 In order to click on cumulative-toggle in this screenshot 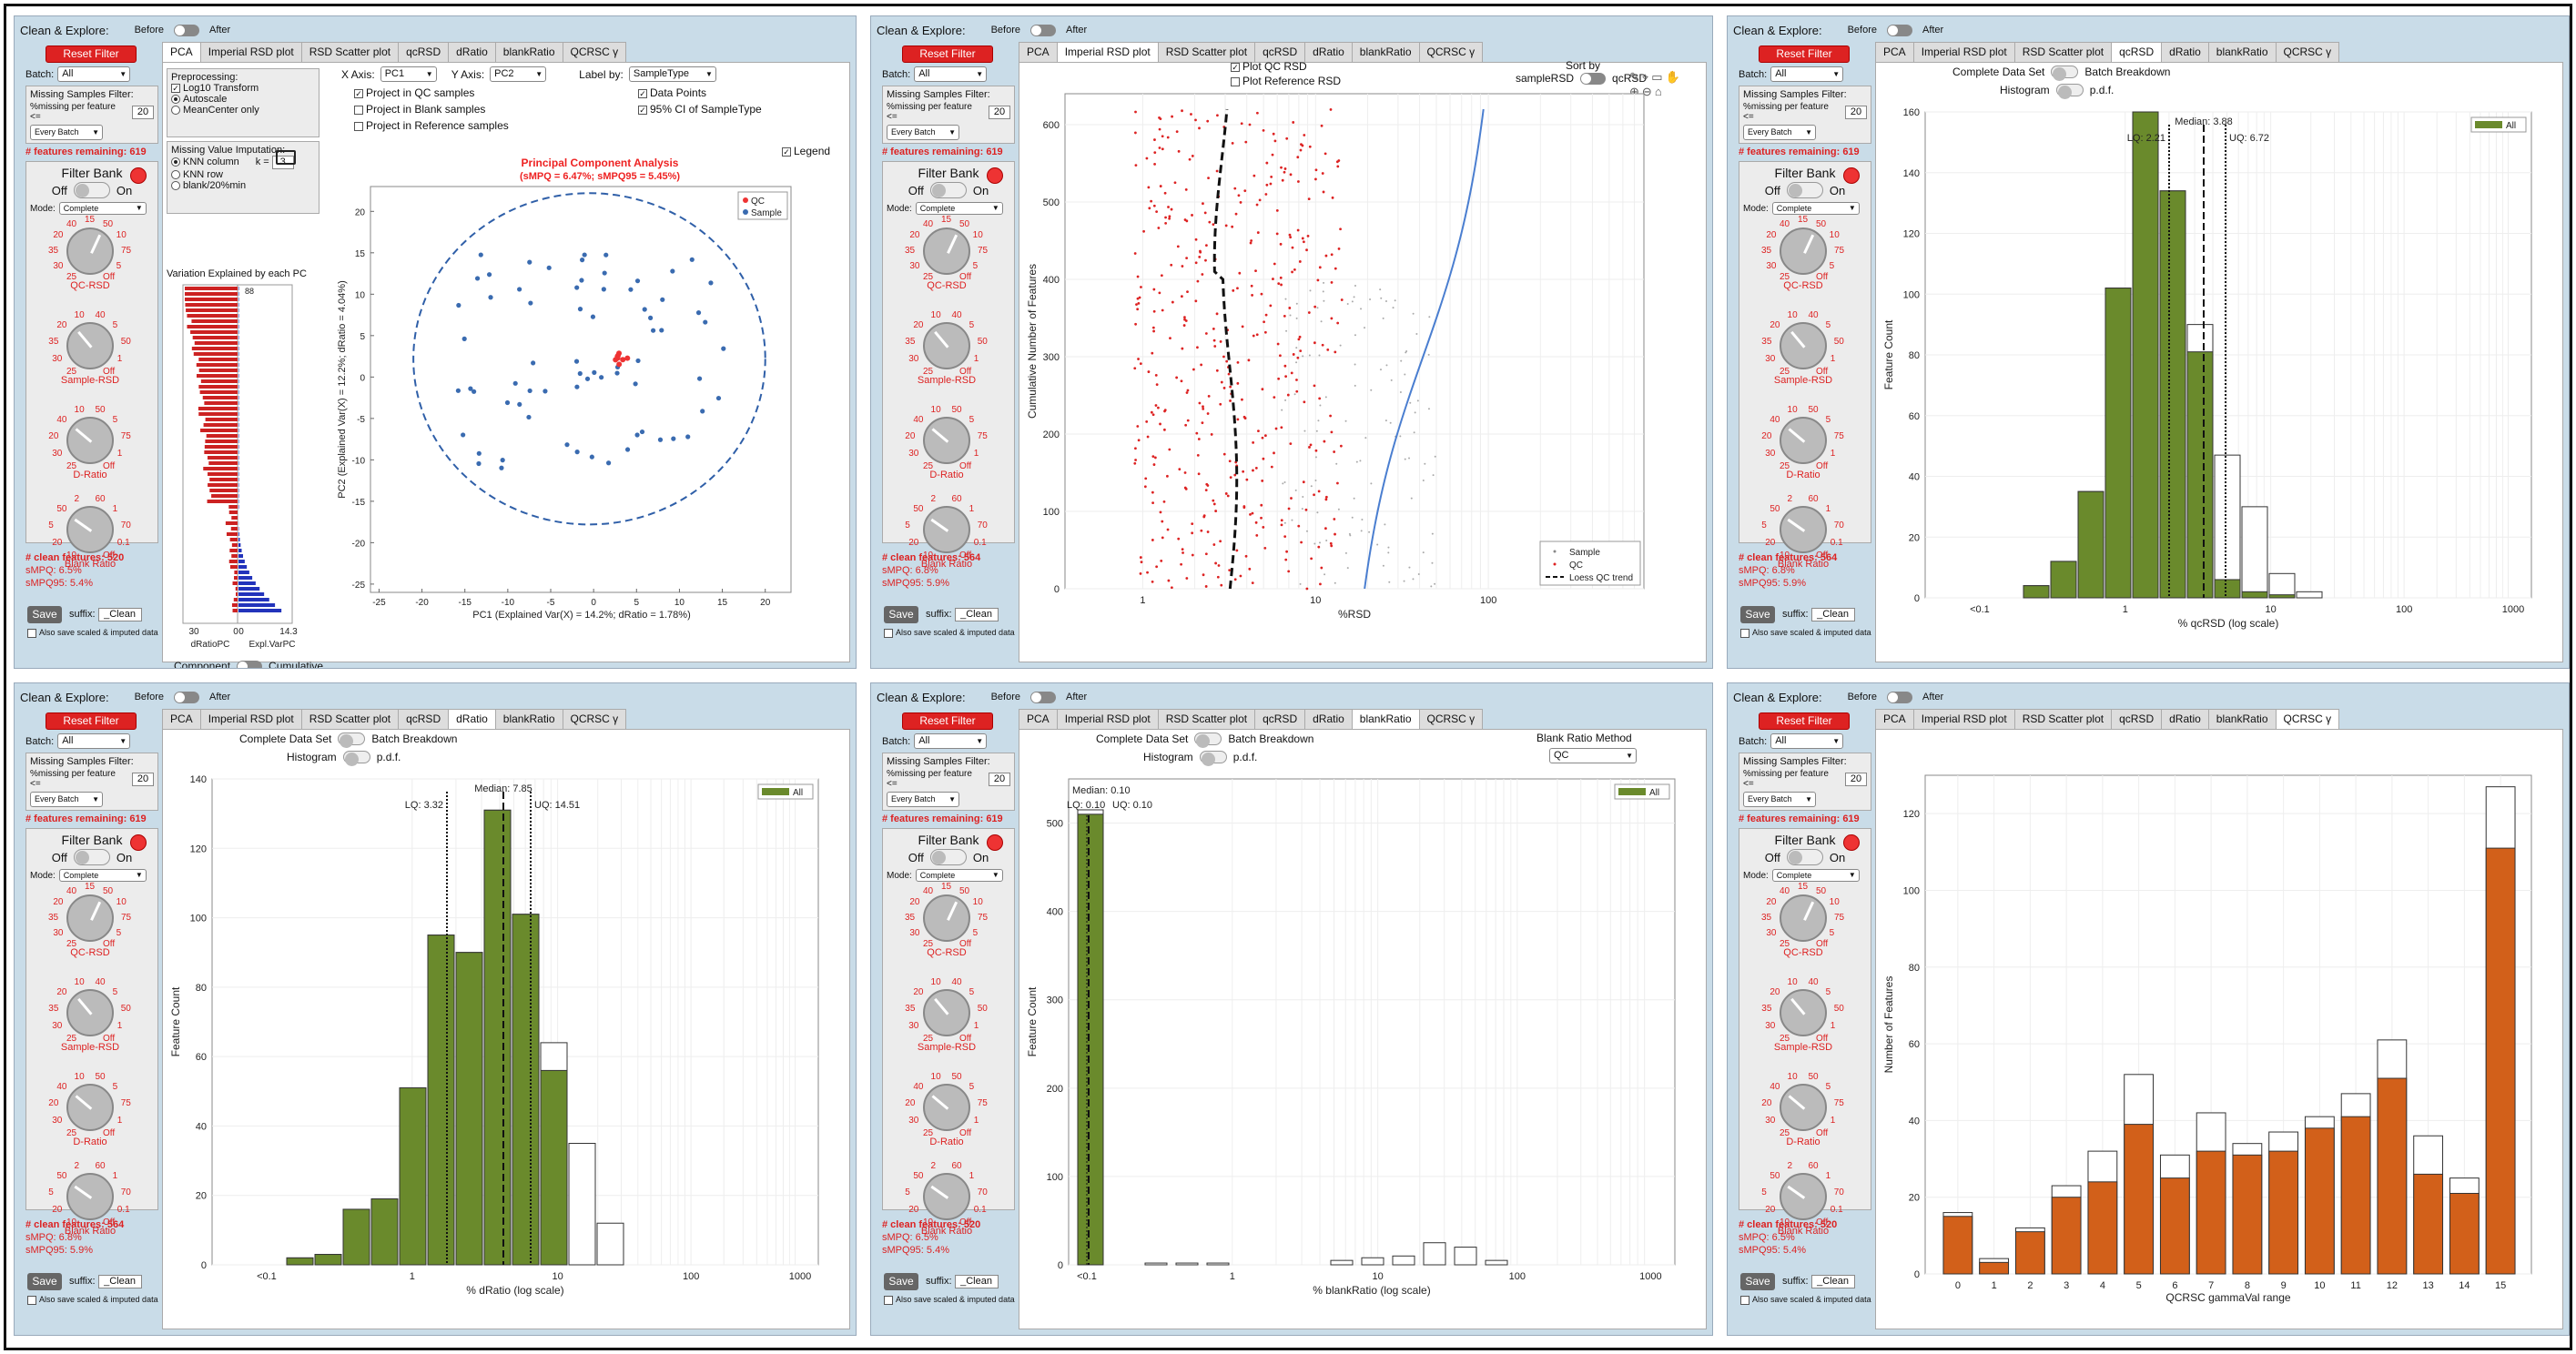, I will do `click(250, 664)`.